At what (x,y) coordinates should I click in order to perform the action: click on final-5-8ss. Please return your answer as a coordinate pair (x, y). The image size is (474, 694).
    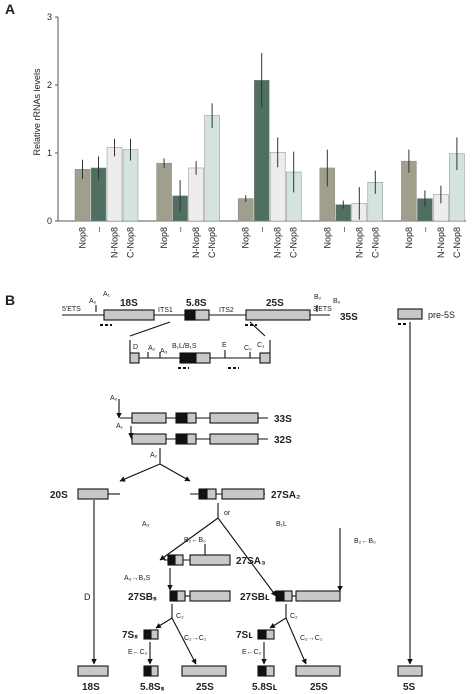
    Looking at the image, I should click on (147, 671).